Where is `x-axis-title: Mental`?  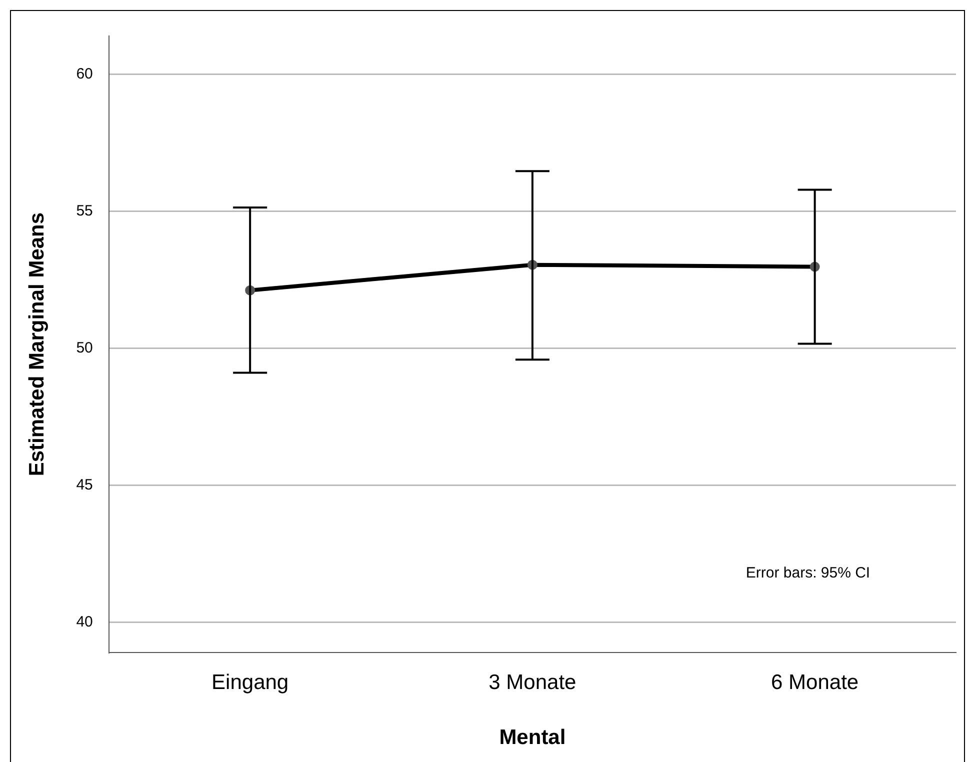
x-axis-title: Mental is located at coordinates (532, 738).